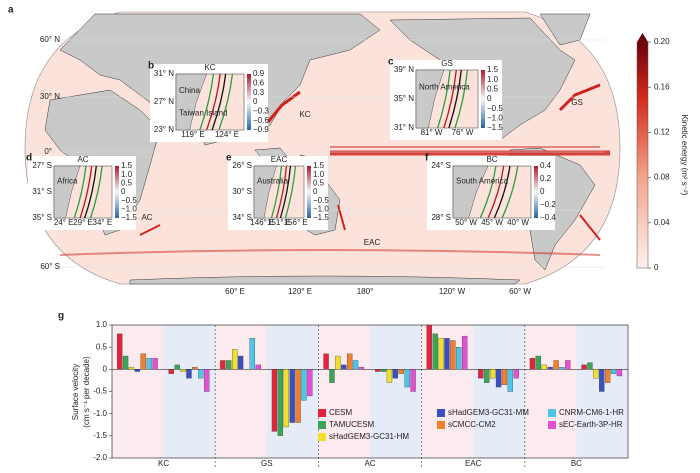 The width and height of the screenshot is (700, 473). What do you see at coordinates (491, 159) in the screenshot?
I see `inset-title: BC` at bounding box center [491, 159].